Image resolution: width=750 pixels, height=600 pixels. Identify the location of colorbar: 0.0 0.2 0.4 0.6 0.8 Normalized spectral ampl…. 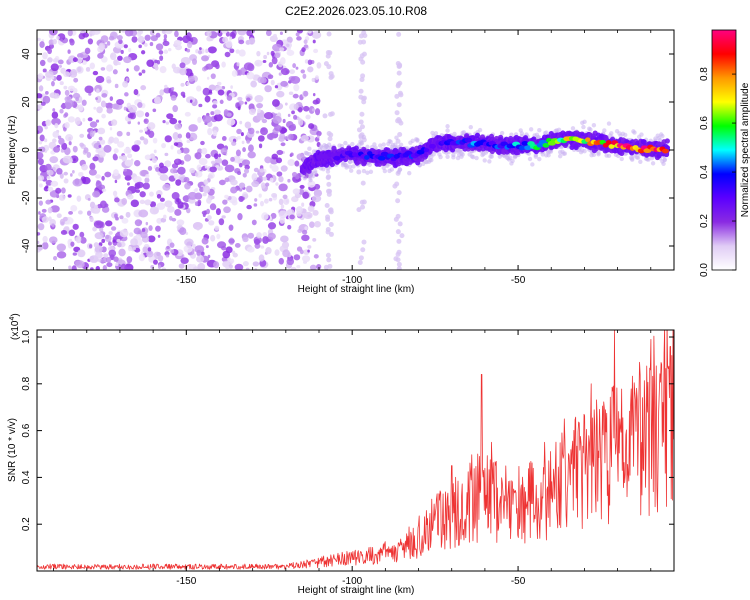
(724, 153).